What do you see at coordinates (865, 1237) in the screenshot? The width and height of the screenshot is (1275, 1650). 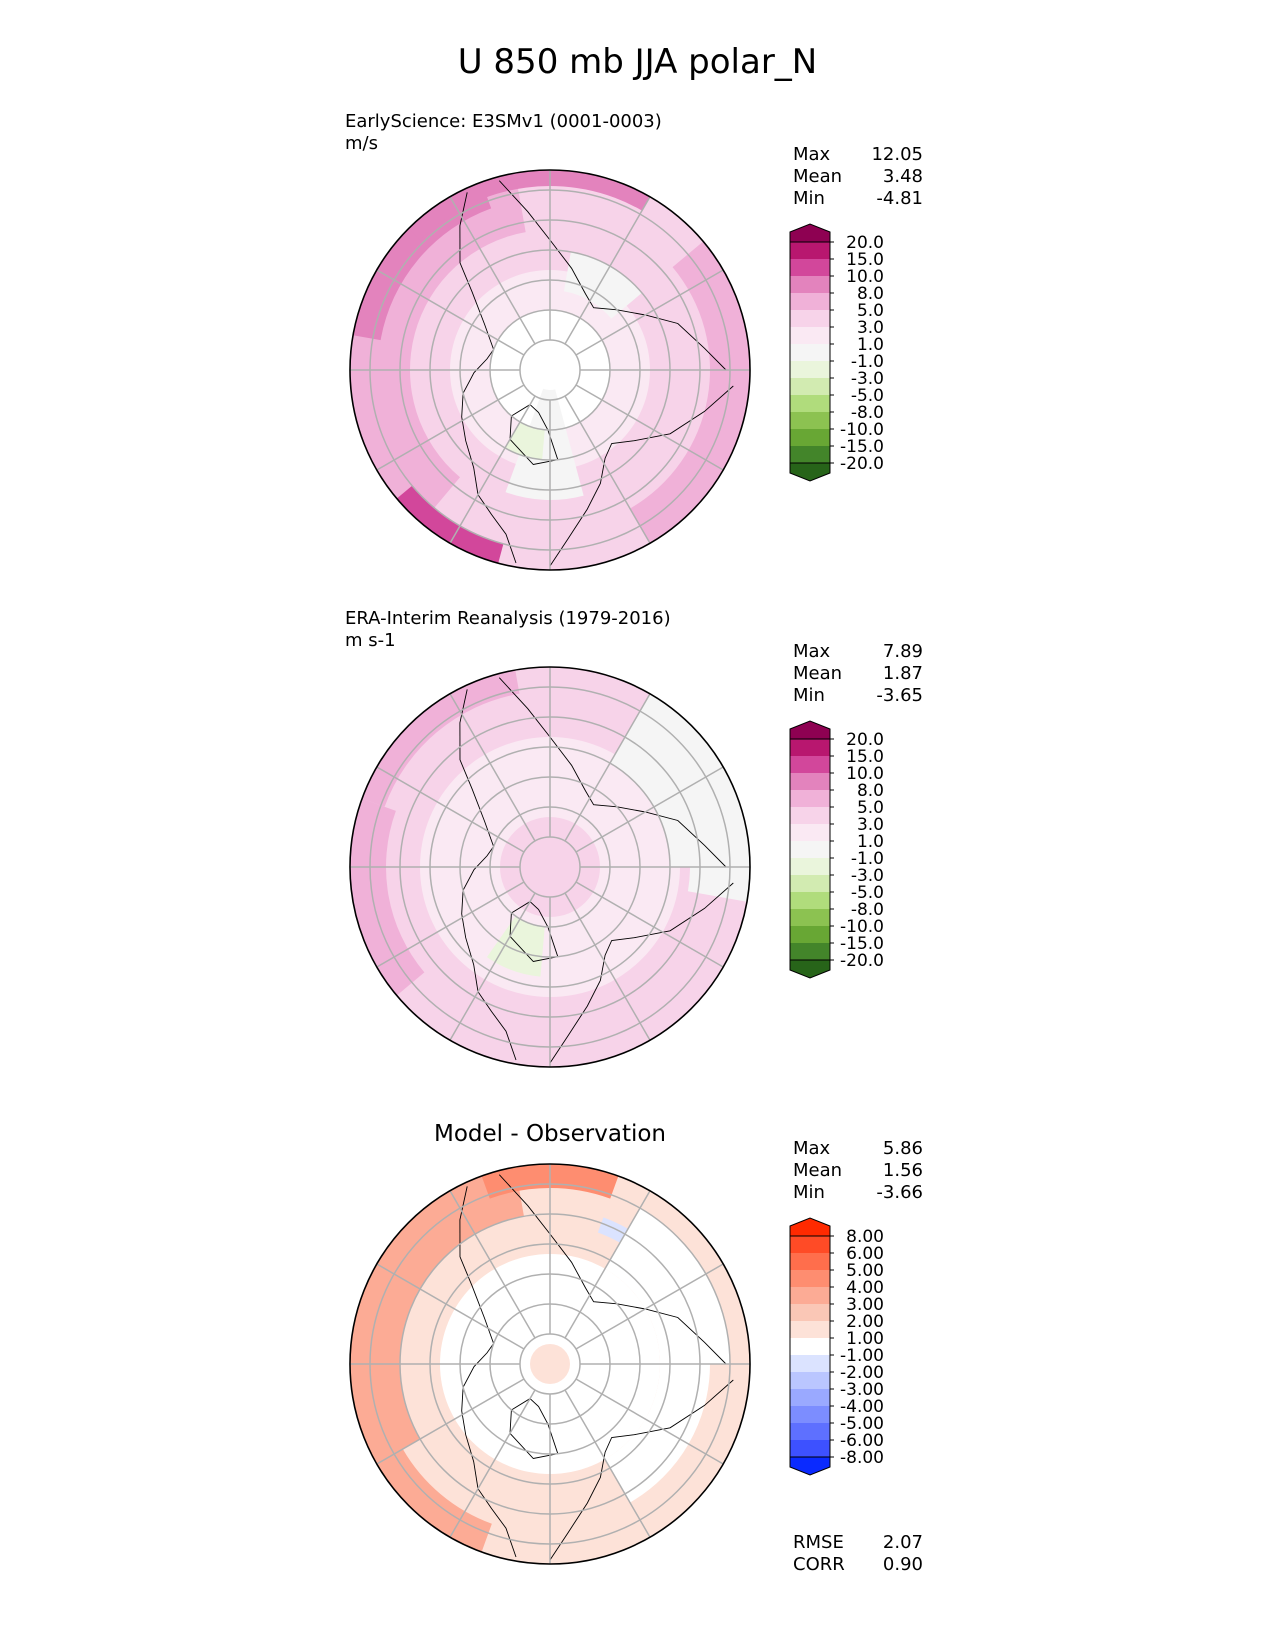 I see `colorbar-tick-label: 8.00` at bounding box center [865, 1237].